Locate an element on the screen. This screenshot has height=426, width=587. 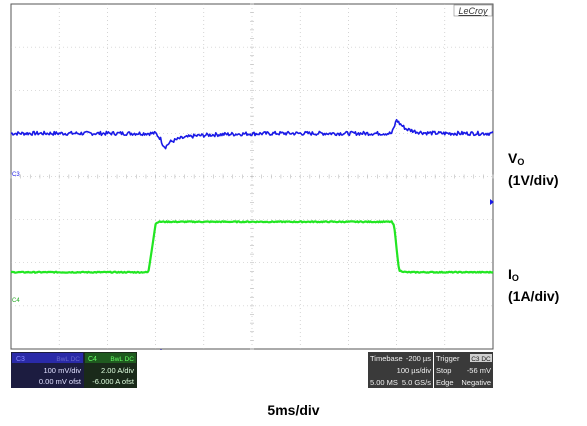
timebase-delay: -200 µs is located at coordinates (418, 358).